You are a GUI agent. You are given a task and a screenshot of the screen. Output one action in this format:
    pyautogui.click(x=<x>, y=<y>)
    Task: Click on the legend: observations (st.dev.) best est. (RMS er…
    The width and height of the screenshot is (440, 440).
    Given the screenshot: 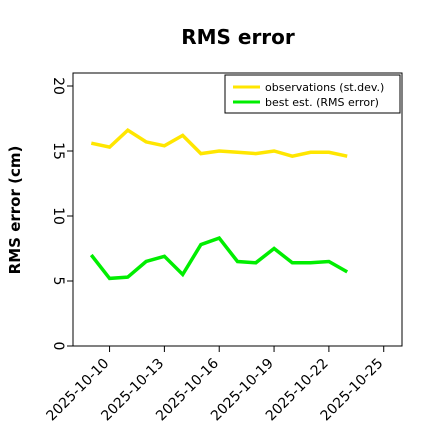 What is the action you would take?
    pyautogui.click(x=312, y=94)
    